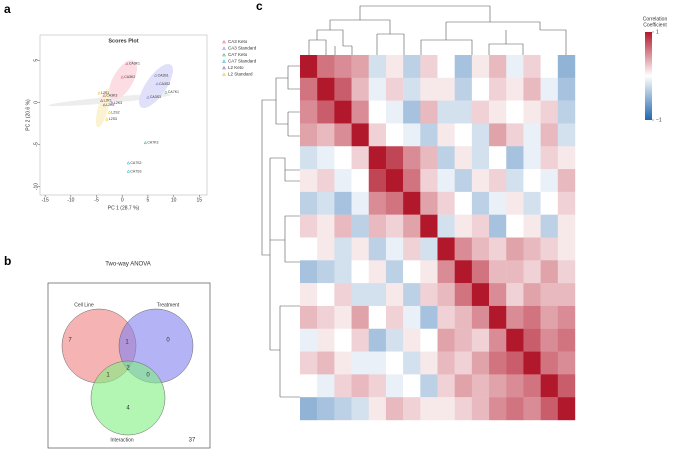  I want to click on point-label: CA3S3, so click(155, 97).